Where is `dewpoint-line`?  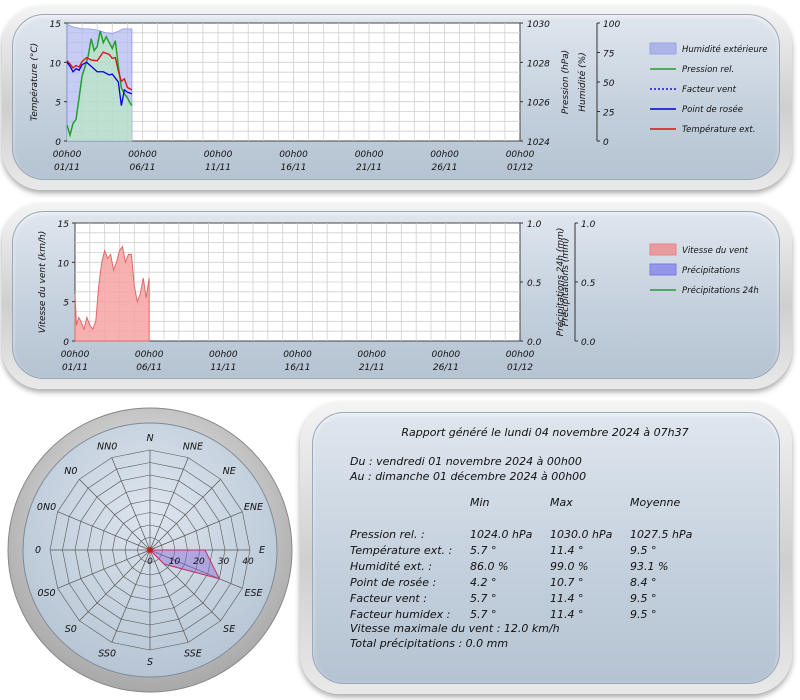 dewpoint-line is located at coordinates (99, 83).